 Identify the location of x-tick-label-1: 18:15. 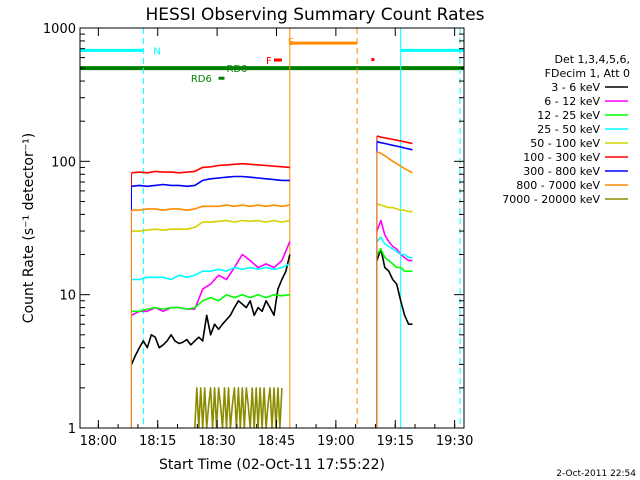
(157, 441).